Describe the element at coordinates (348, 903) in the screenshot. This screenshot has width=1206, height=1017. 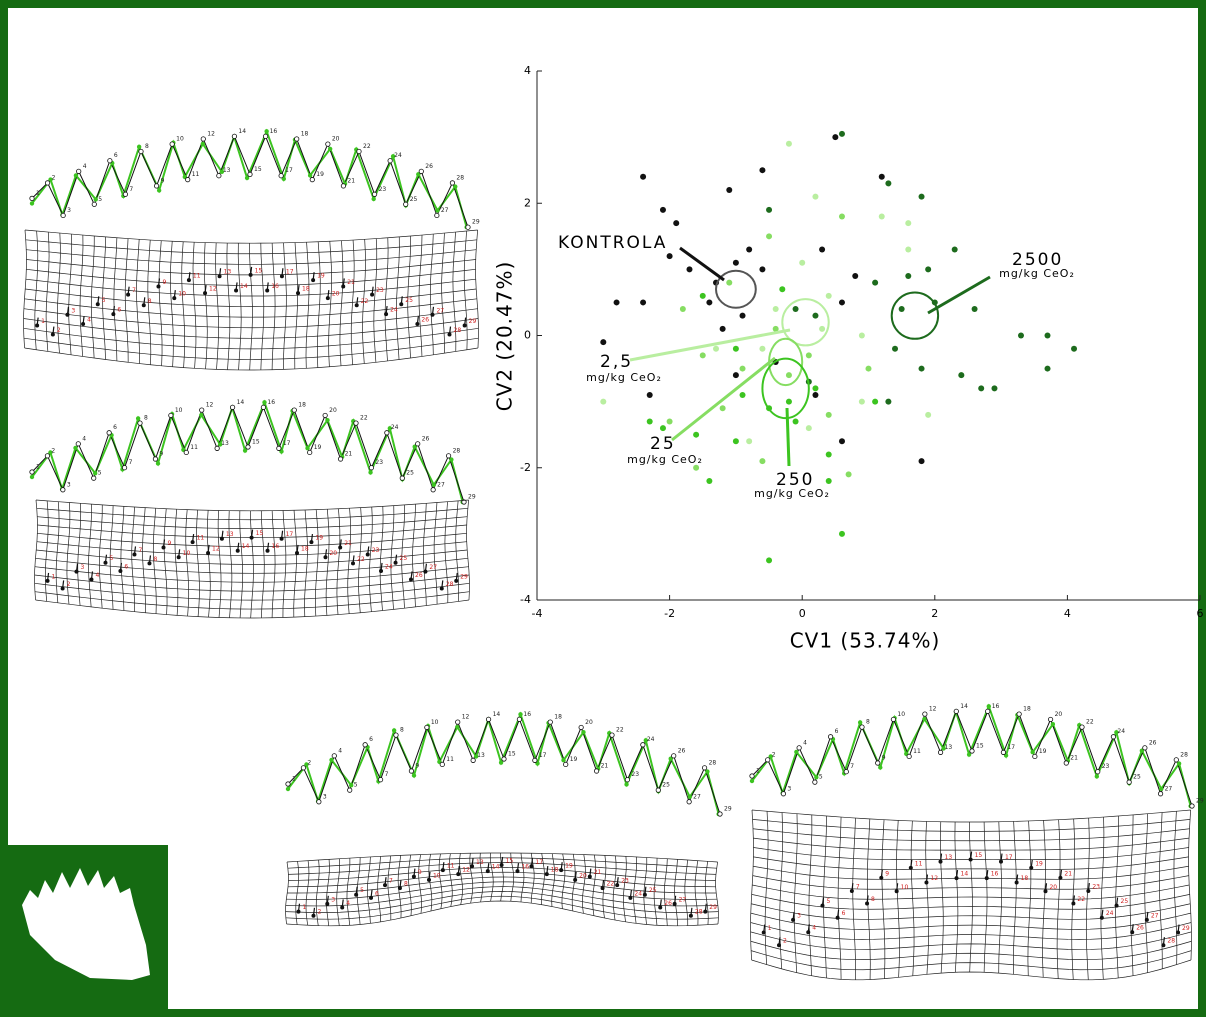
I see `landmark-label: 4` at that location.